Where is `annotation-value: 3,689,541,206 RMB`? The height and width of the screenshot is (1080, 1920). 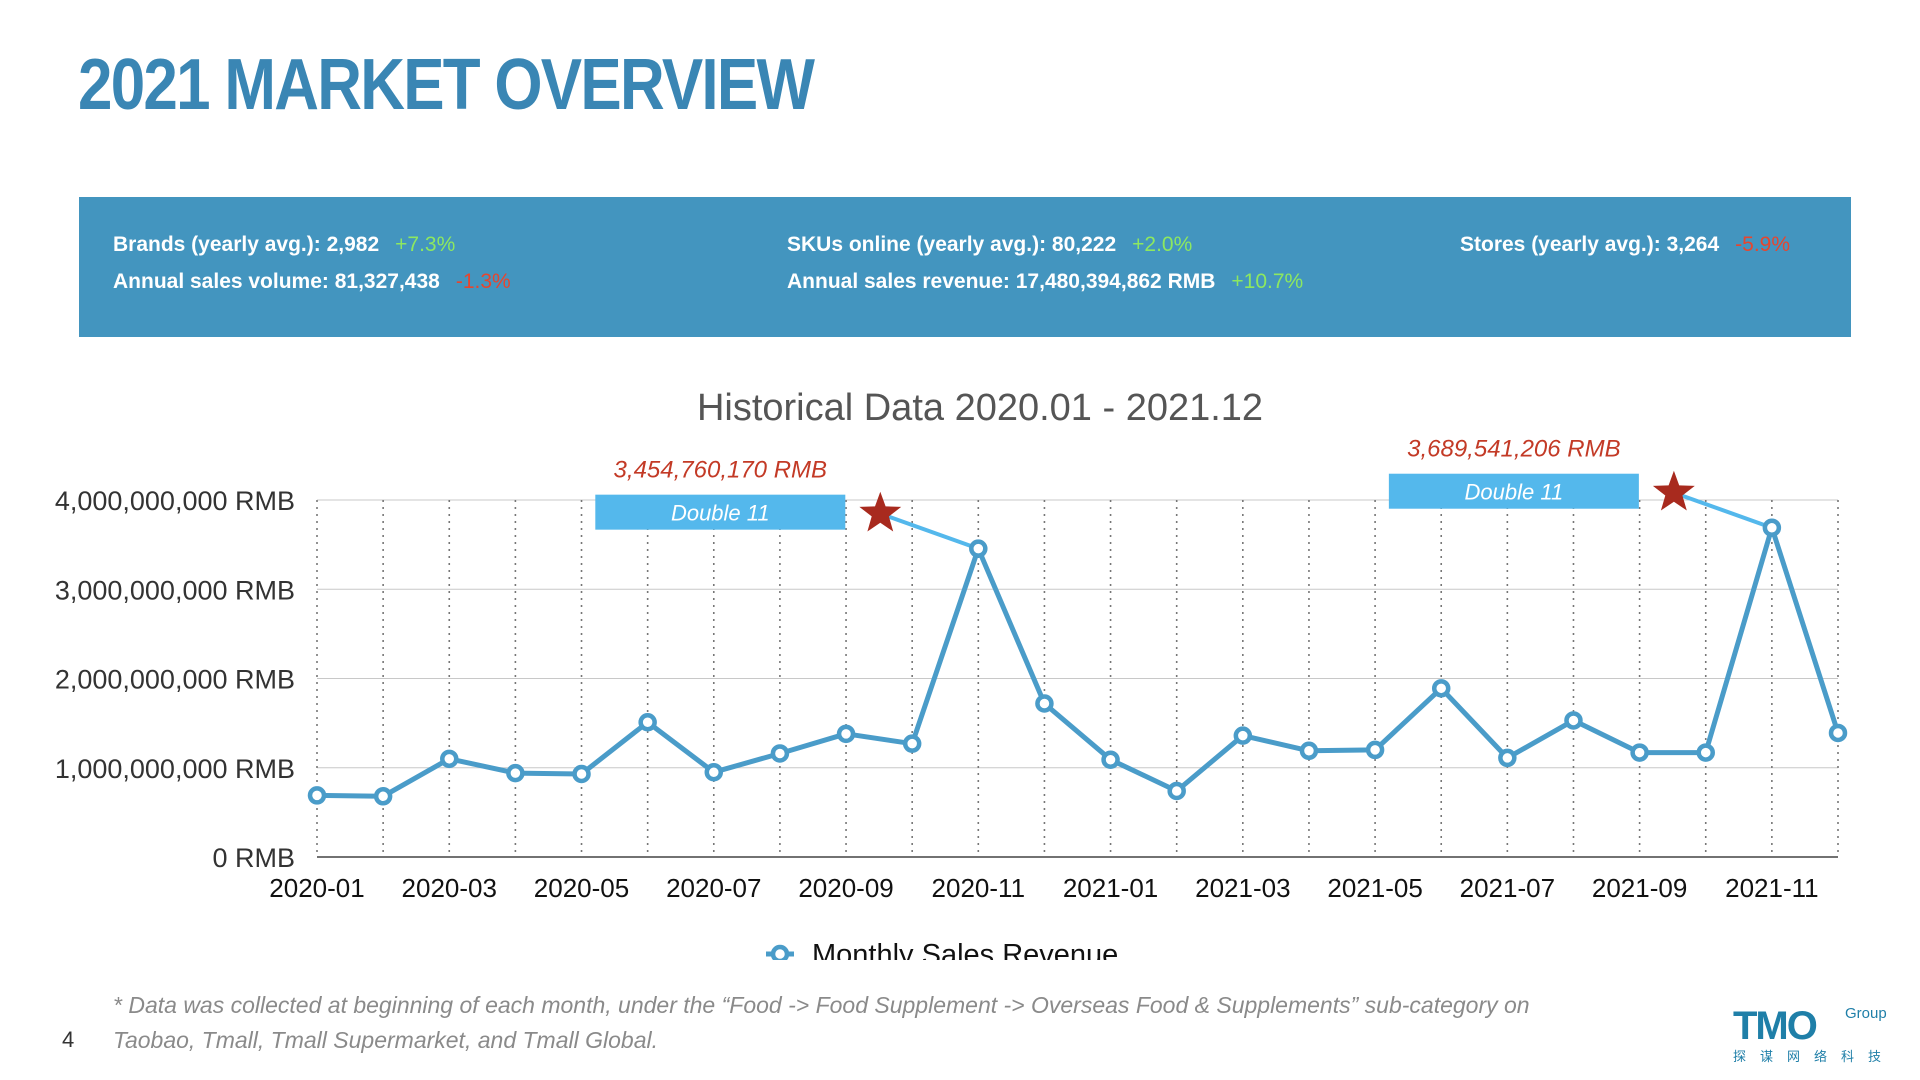 annotation-value: 3,689,541,206 RMB is located at coordinates (1513, 449).